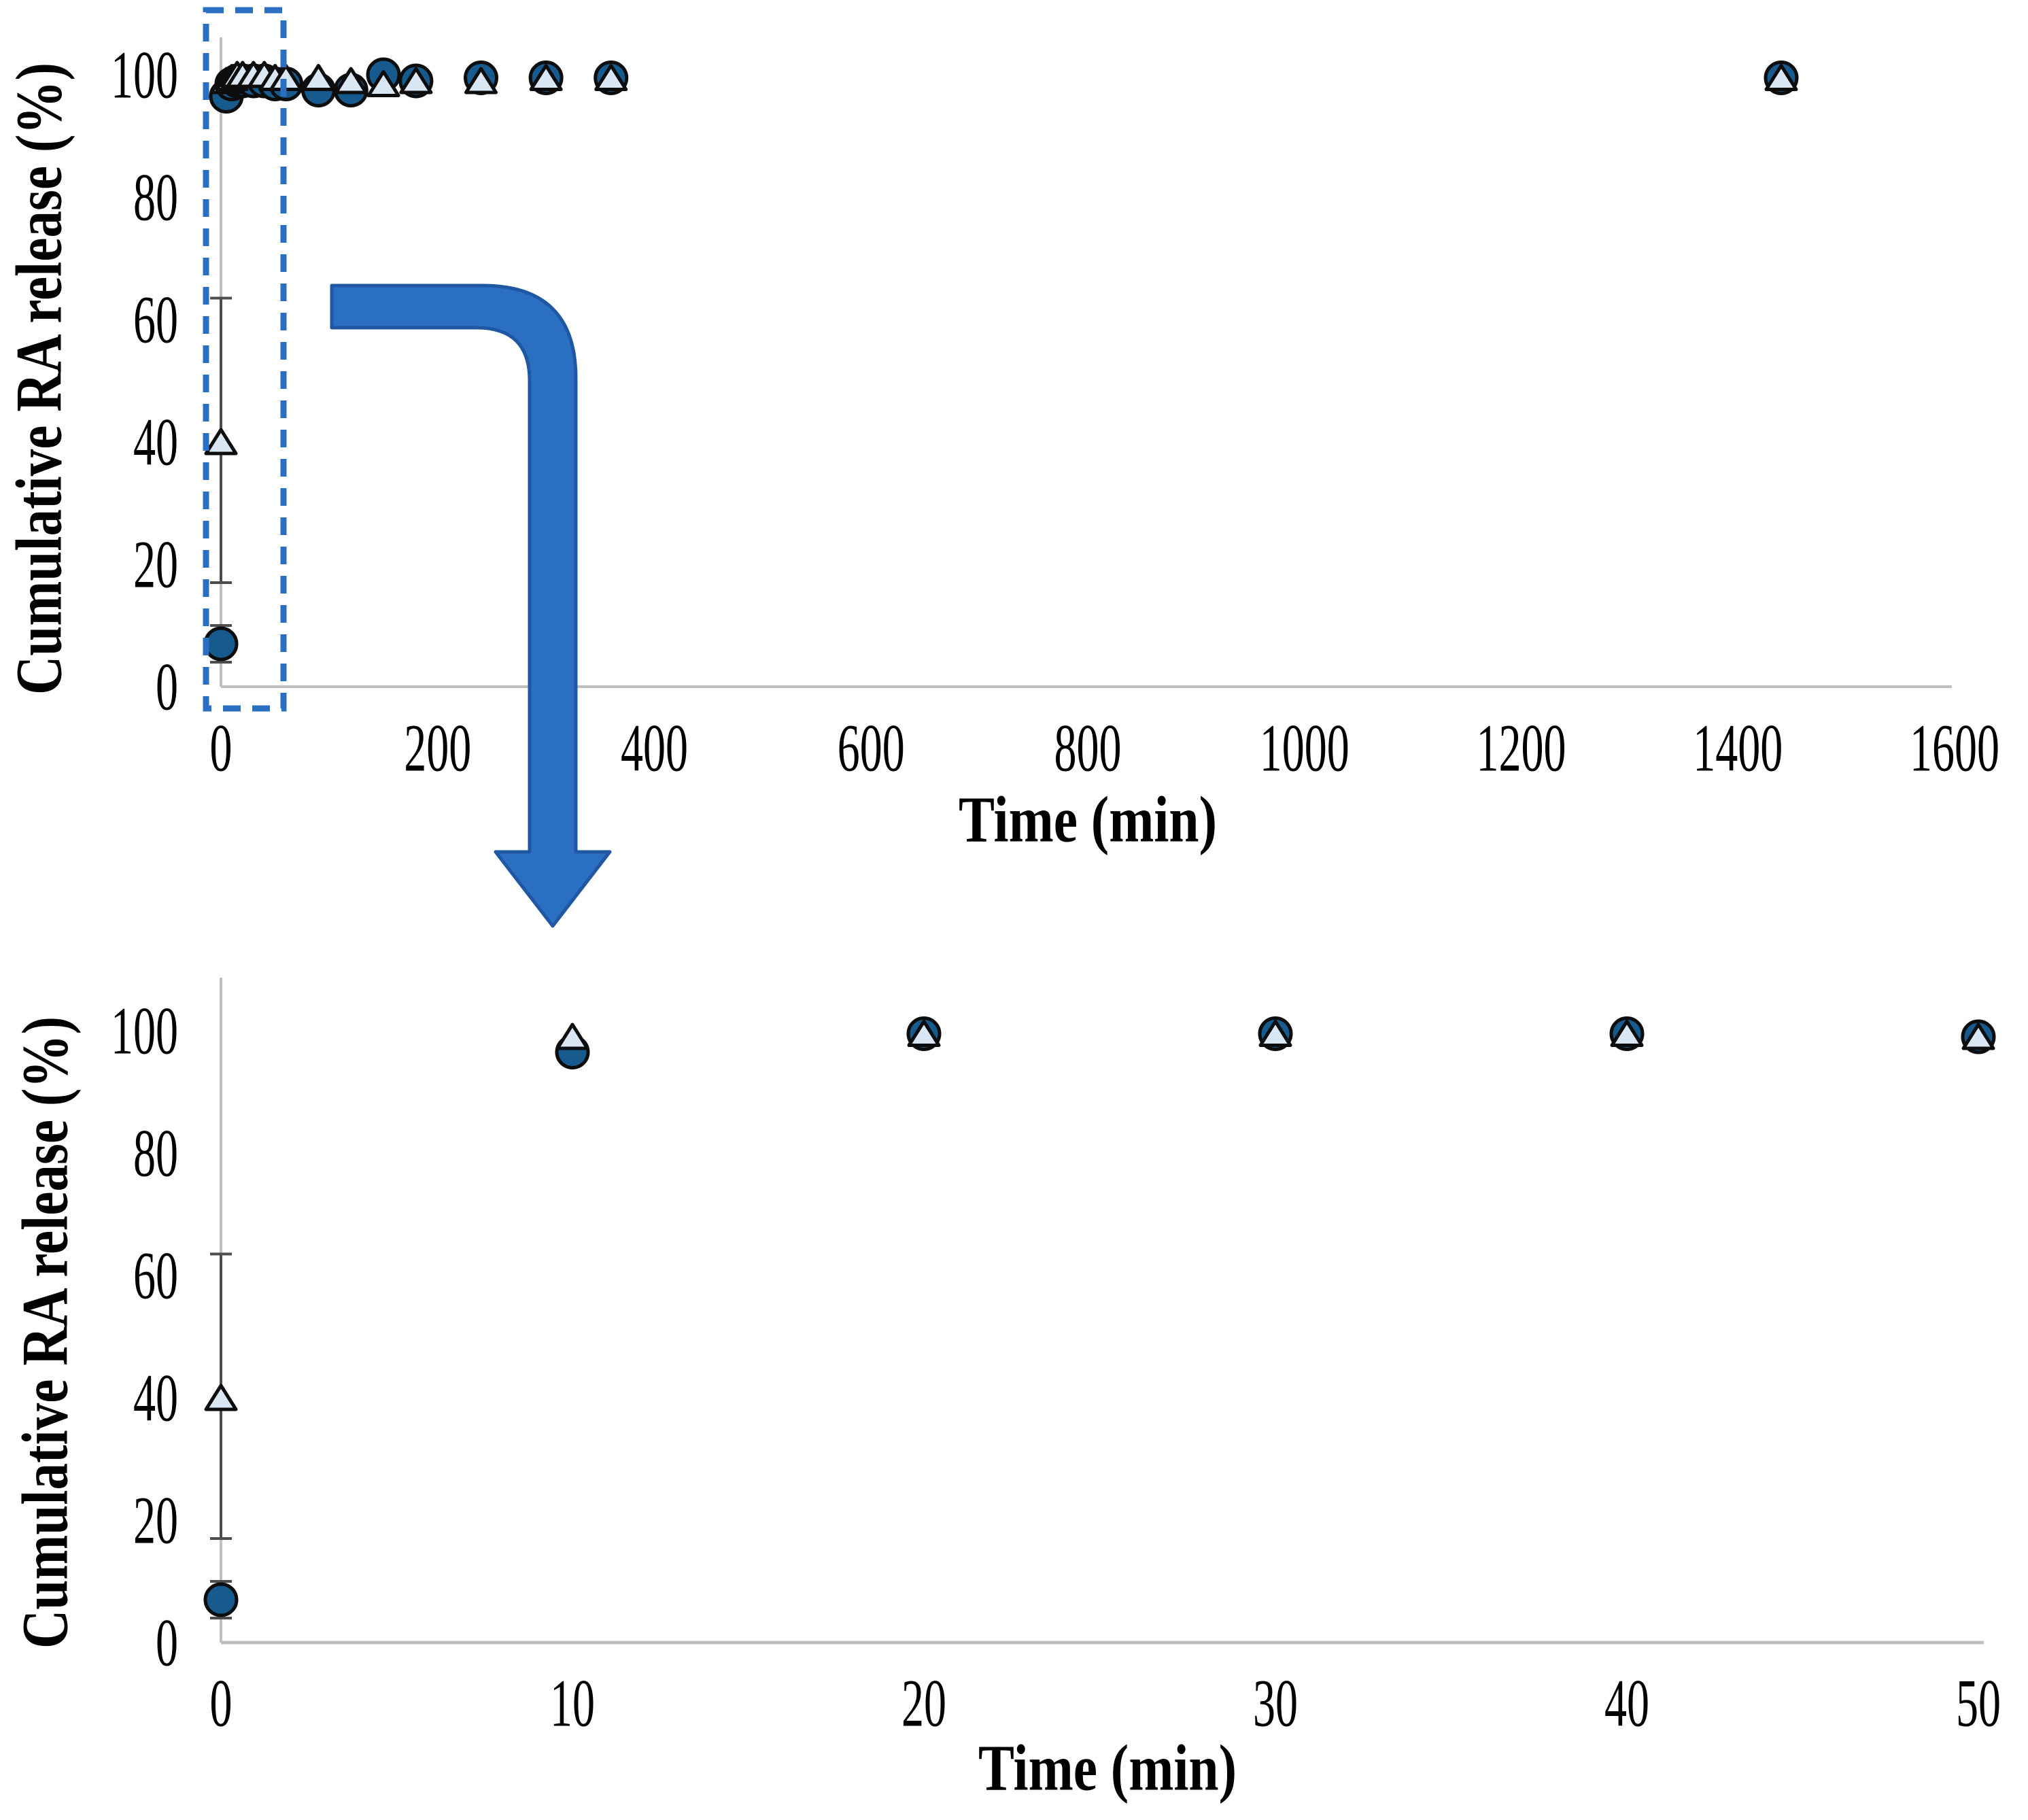 The width and height of the screenshot is (2028, 1820). What do you see at coordinates (572, 1703) in the screenshot?
I see `x-tick-label: 10` at bounding box center [572, 1703].